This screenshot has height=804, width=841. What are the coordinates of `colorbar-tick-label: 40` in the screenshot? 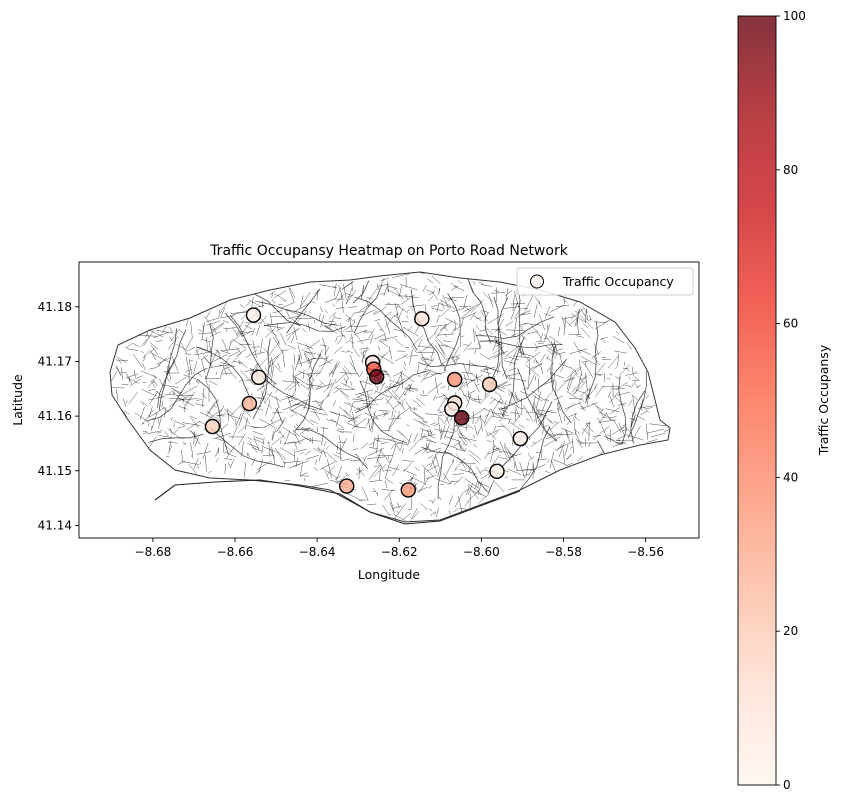 It's located at (790, 477).